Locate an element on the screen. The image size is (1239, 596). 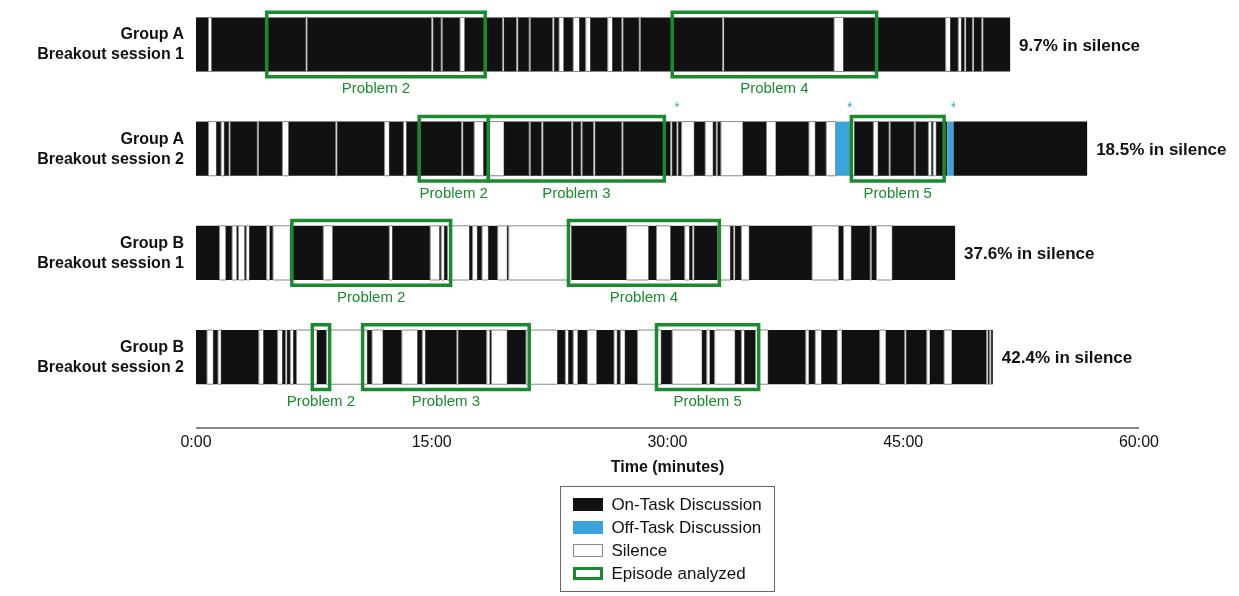
x-tick-label: 45:00 is located at coordinates (903, 442).